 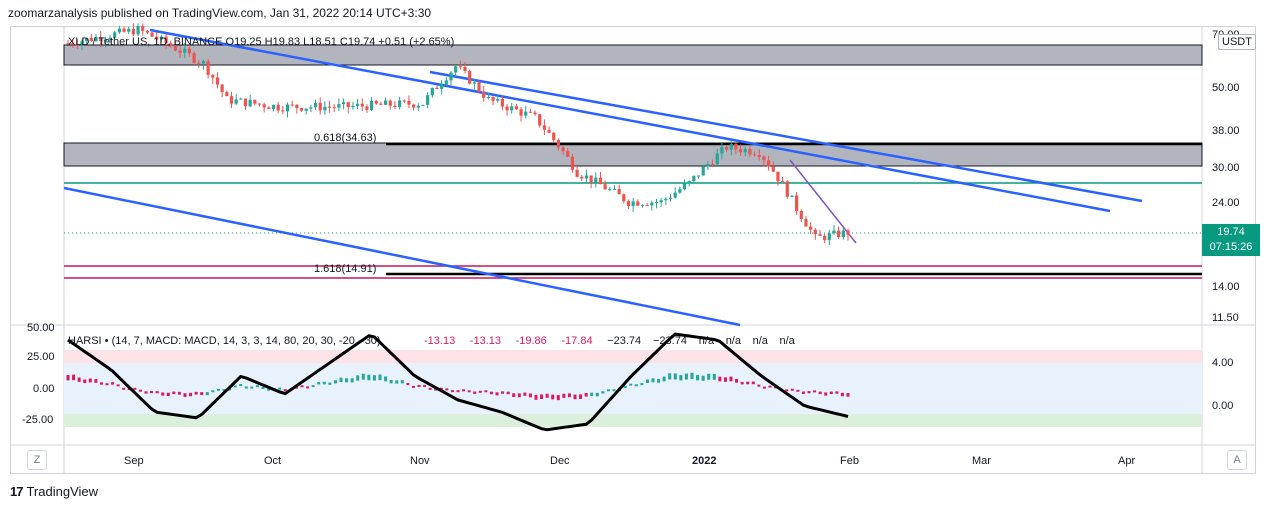 What do you see at coordinates (1225, 318) in the screenshot?
I see `price-tick-11-5: 11.50` at bounding box center [1225, 318].